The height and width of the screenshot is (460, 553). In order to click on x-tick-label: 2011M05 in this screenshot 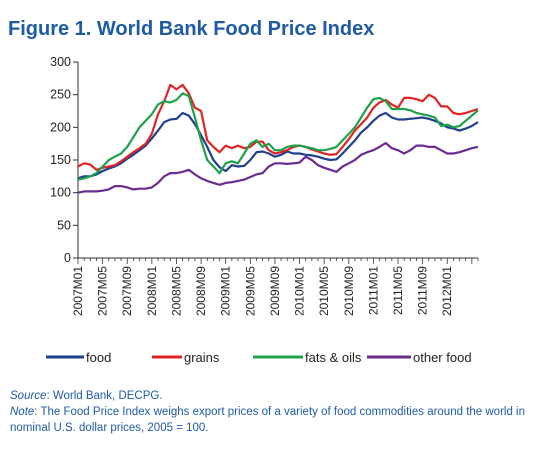, I will do `click(398, 290)`.